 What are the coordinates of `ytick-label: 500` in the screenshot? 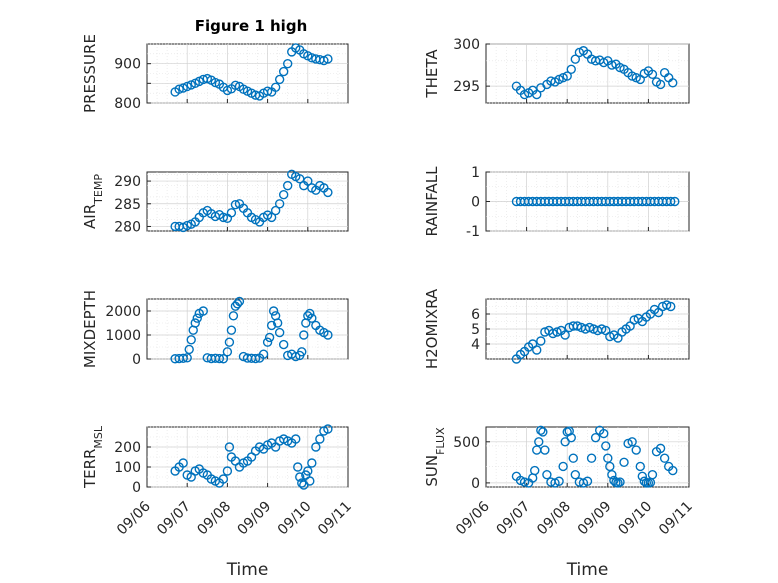 It's located at (466, 443).